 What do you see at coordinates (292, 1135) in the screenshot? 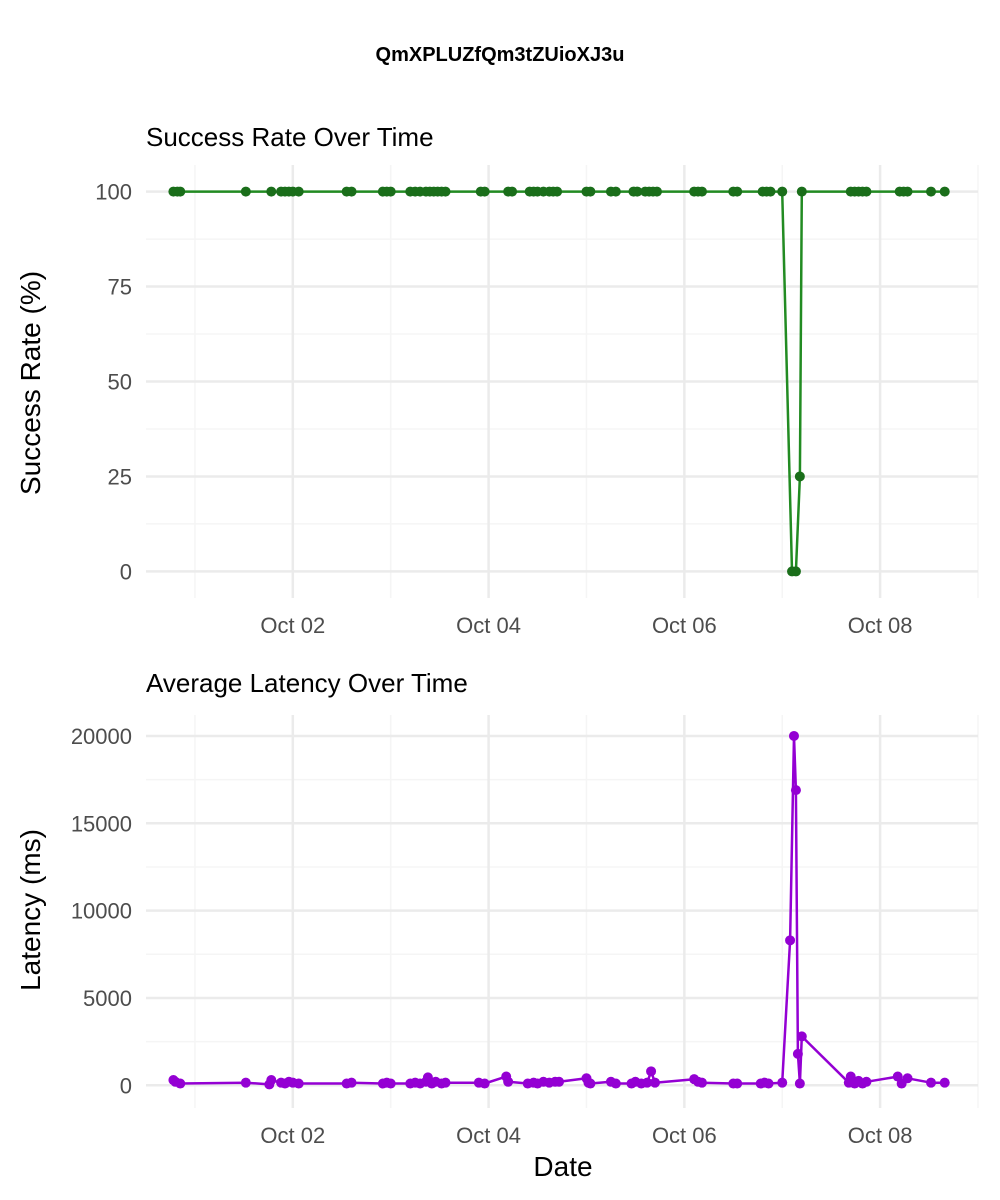
I see `latency-x-tick-label: Oct 02` at bounding box center [292, 1135].